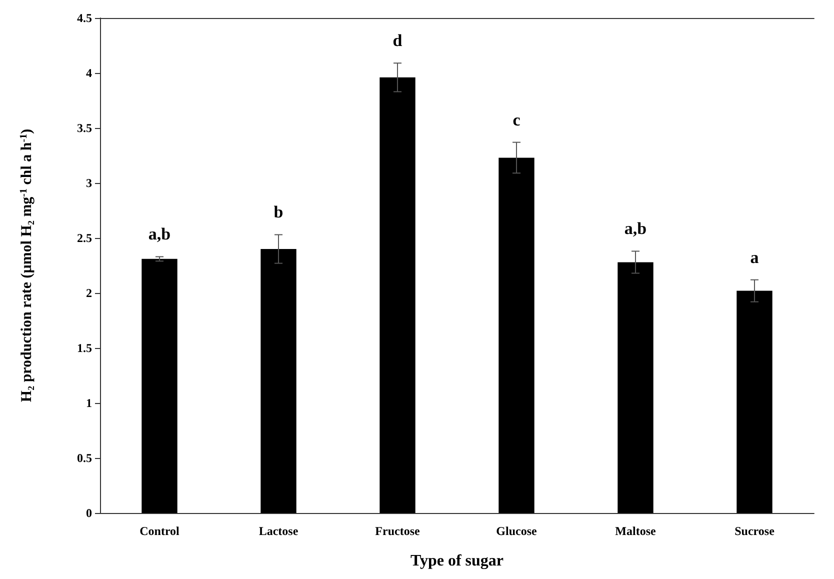 The image size is (834, 579). What do you see at coordinates (160, 531) in the screenshot?
I see `x-tick-label: Control` at bounding box center [160, 531].